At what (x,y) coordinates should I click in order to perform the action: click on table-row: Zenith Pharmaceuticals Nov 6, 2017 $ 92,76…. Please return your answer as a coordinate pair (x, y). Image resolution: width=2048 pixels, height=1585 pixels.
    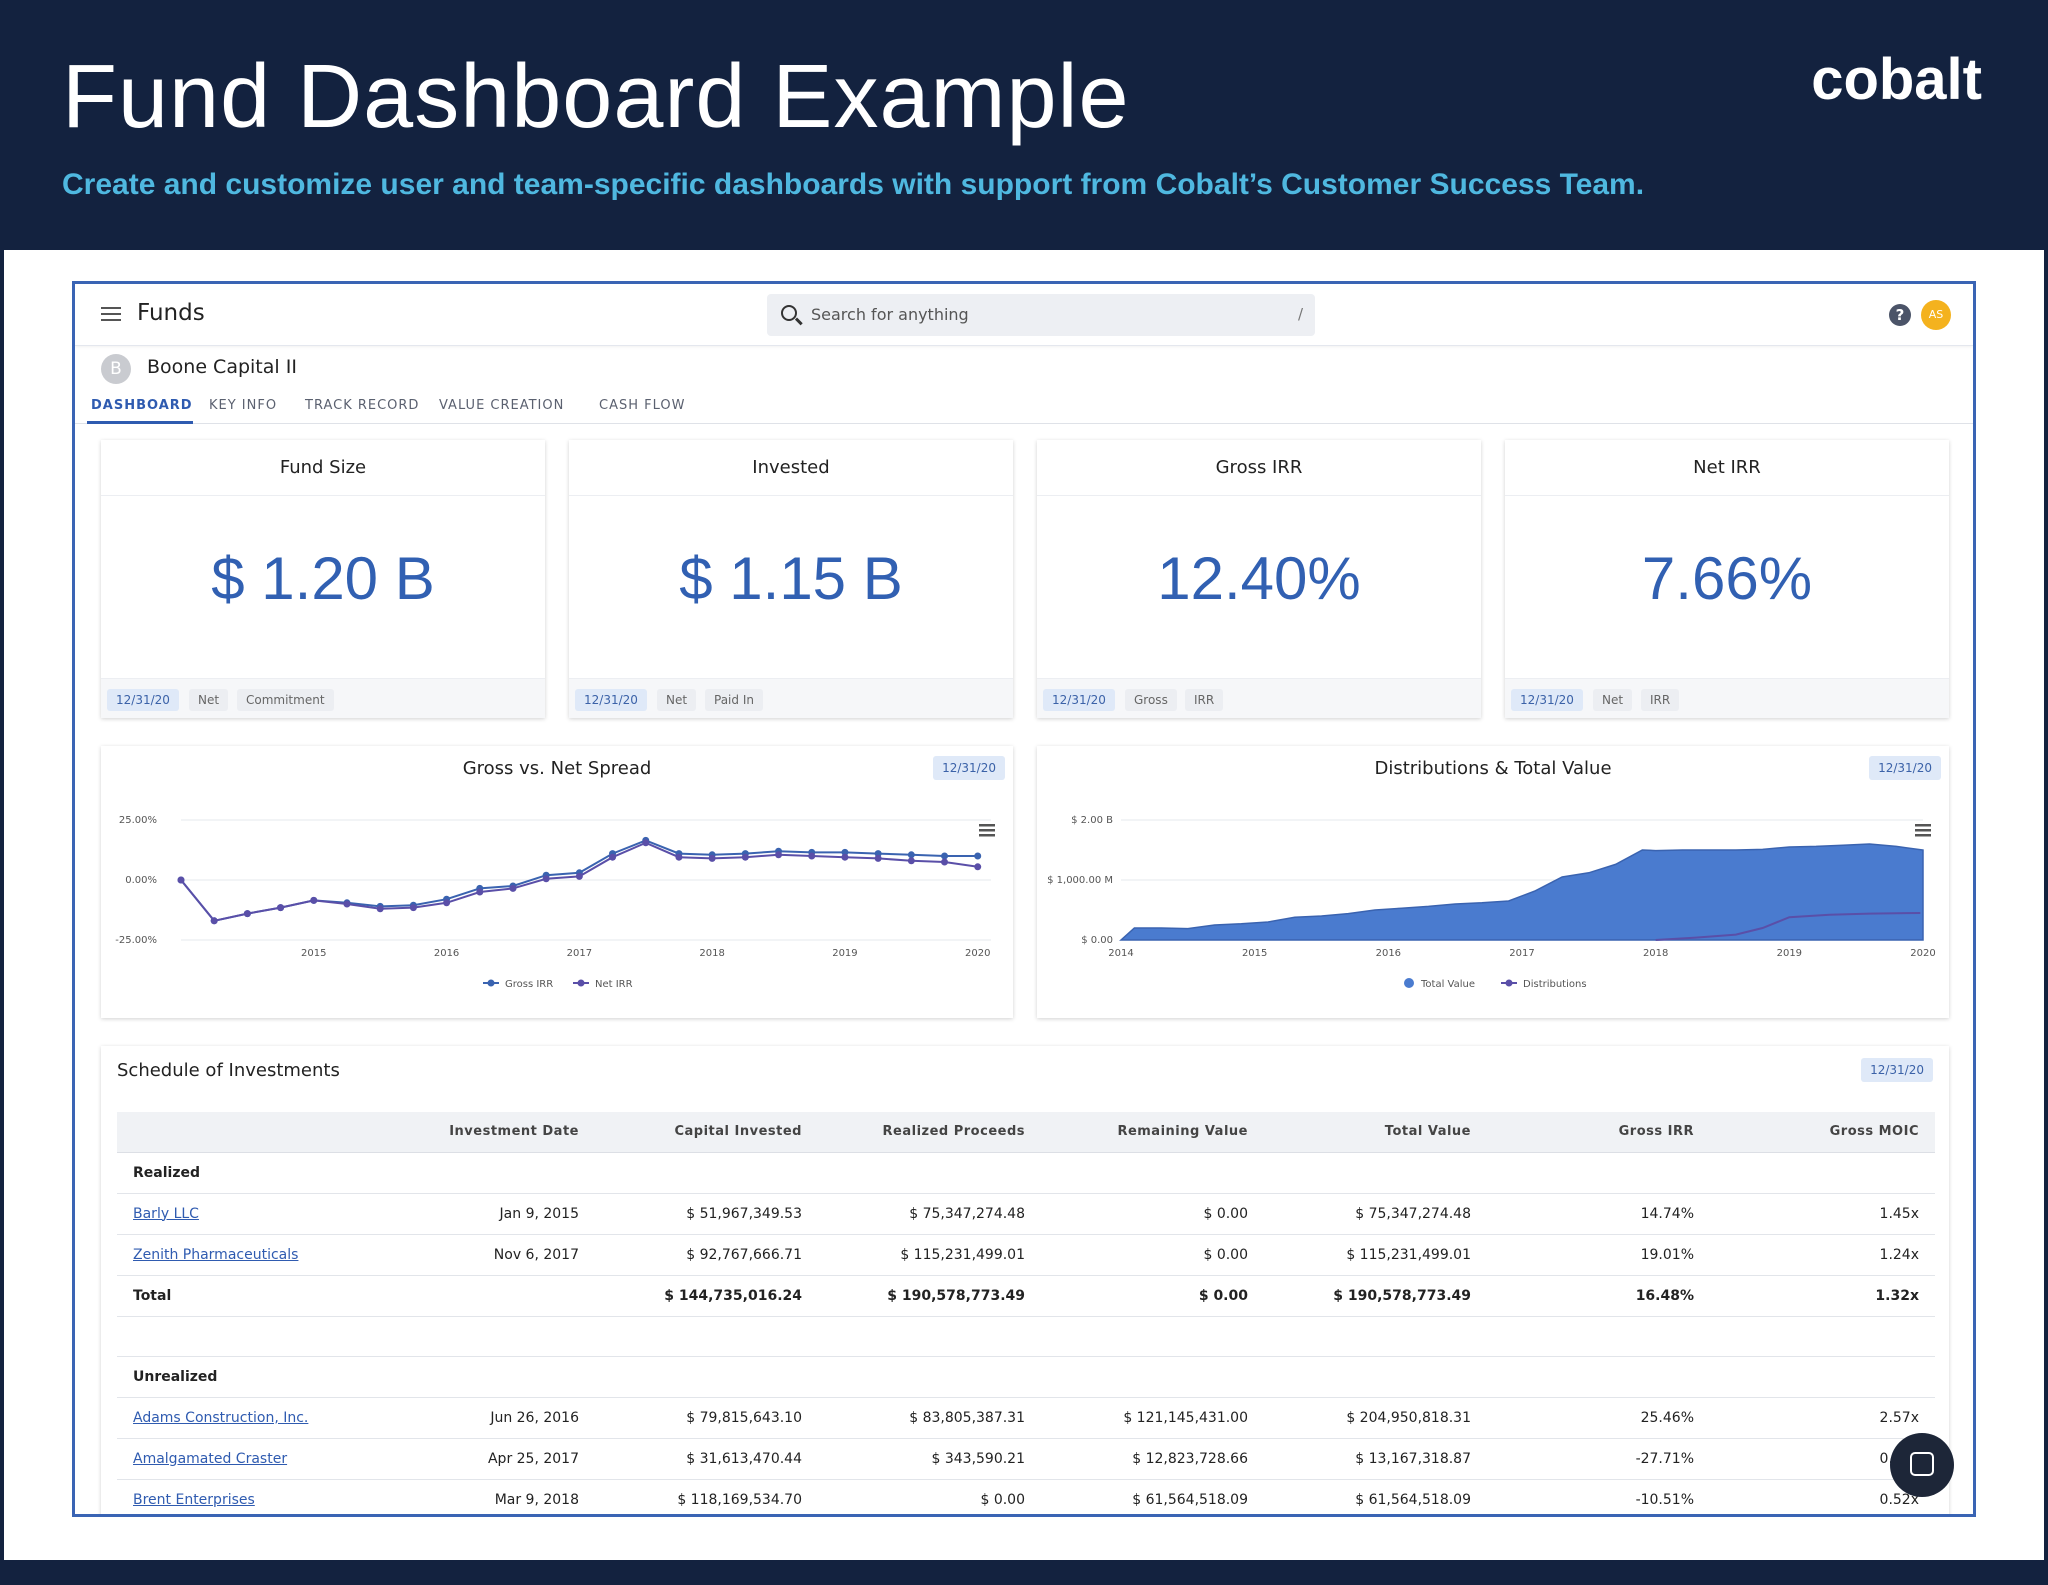
    Looking at the image, I should click on (1026, 1255).